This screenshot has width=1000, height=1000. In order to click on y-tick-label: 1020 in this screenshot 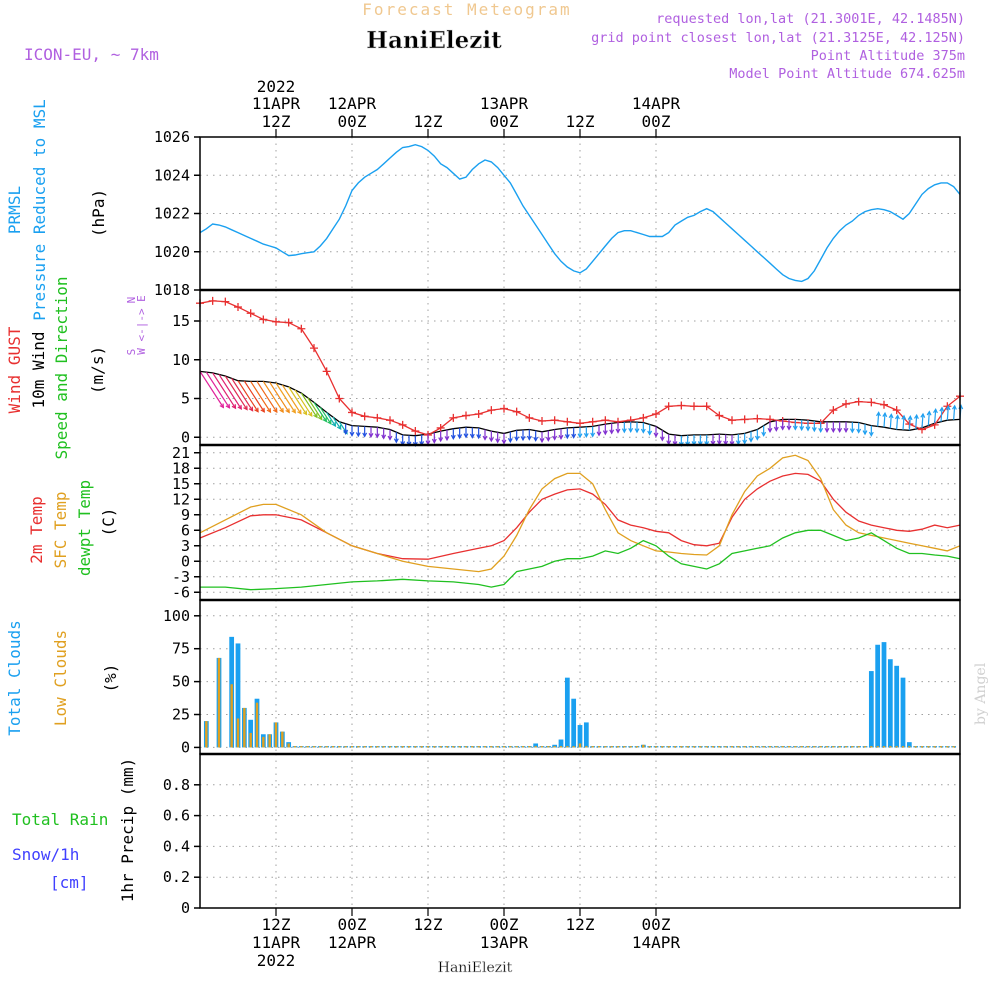, I will do `click(172, 252)`.